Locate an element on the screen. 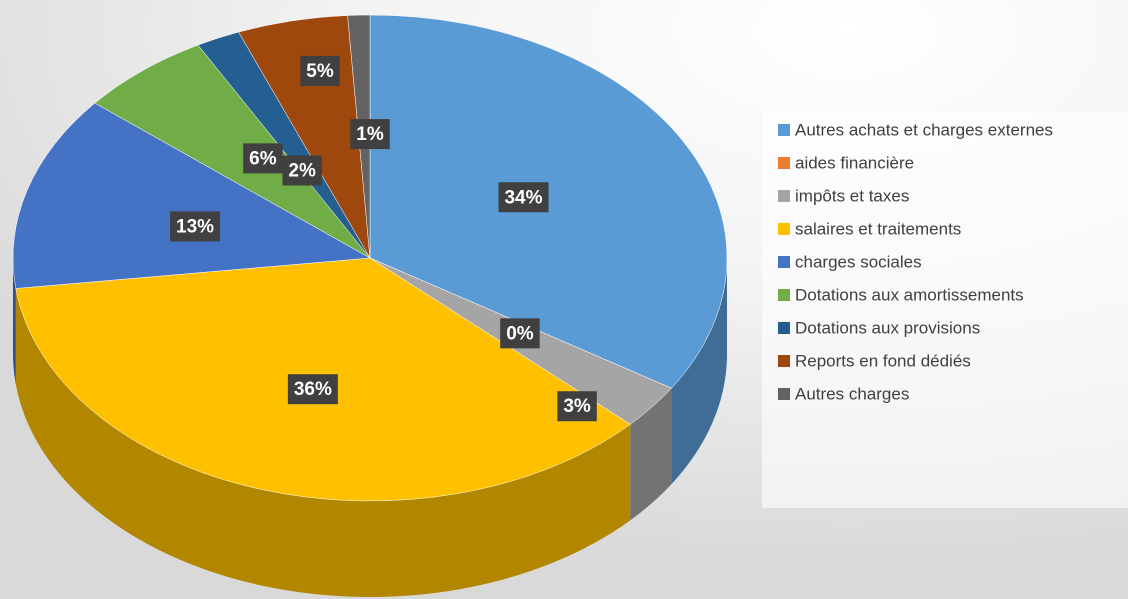 This screenshot has width=1128, height=599. data-label-group: 0% is located at coordinates (520, 333).